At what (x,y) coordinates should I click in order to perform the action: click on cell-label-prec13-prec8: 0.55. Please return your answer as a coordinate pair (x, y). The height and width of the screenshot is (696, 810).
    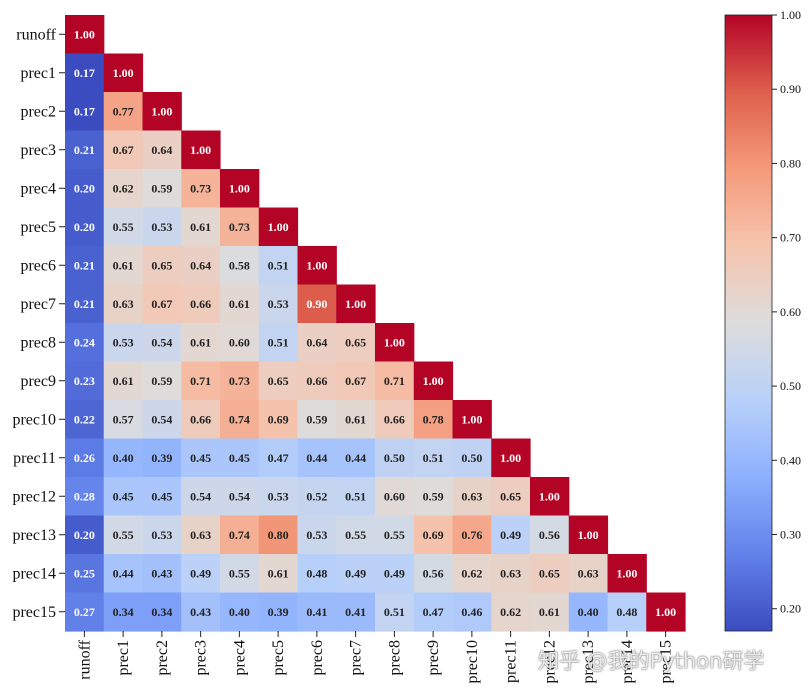
    Looking at the image, I should click on (394, 535).